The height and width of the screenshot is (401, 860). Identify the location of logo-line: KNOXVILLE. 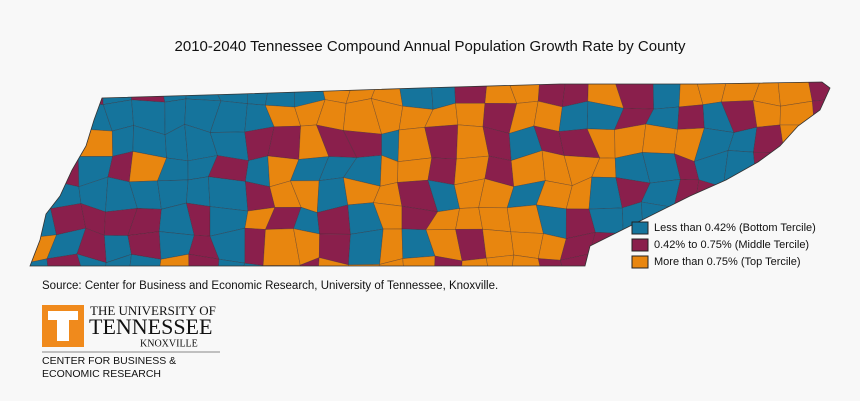
(169, 343).